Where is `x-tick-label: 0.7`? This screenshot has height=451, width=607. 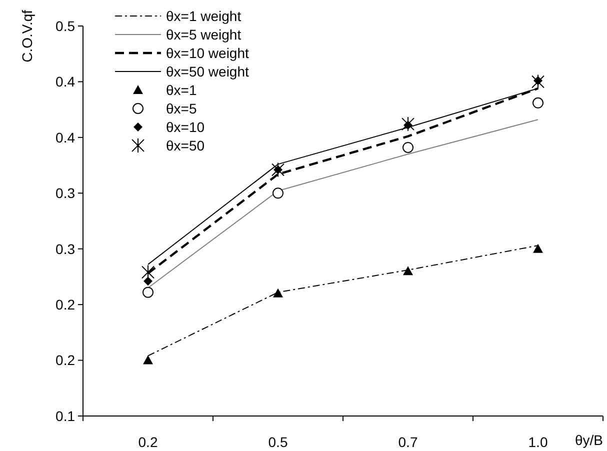 x-tick-label: 0.7 is located at coordinates (408, 442).